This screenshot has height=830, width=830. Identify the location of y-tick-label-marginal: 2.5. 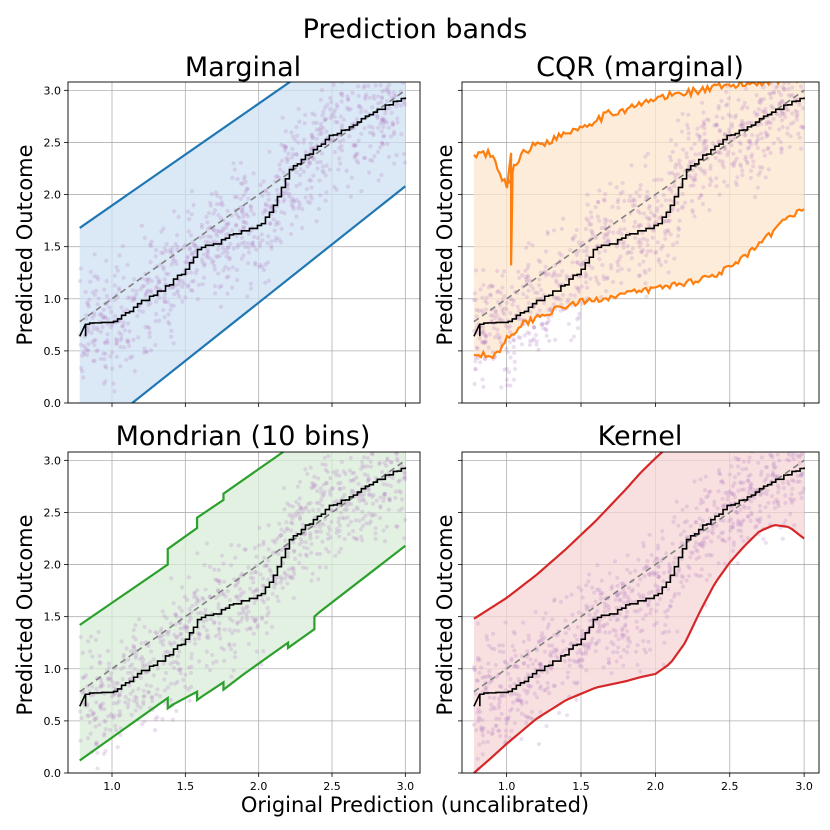
(53, 142).